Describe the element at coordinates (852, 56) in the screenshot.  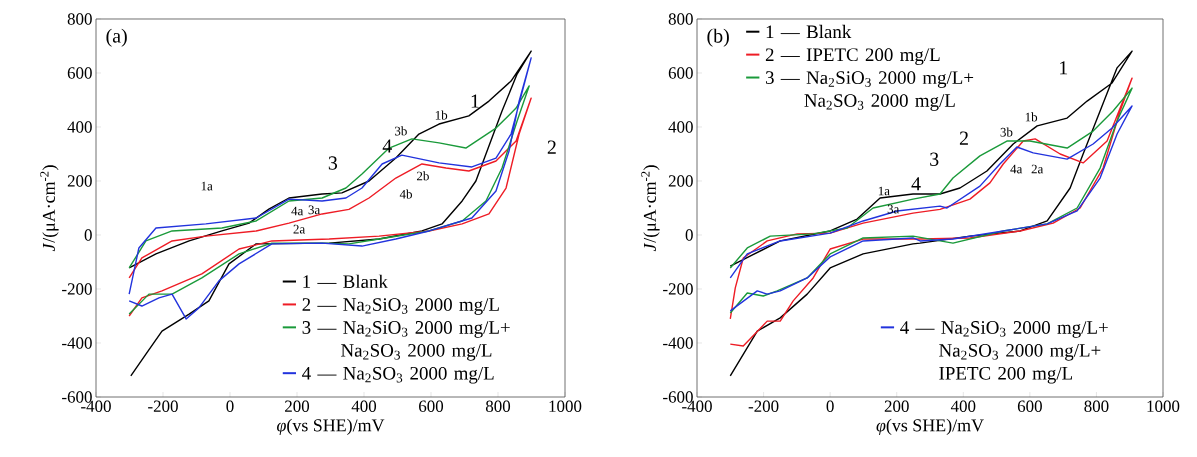
I see `legend-label: 2 — IPETC 200 mg/L` at that location.